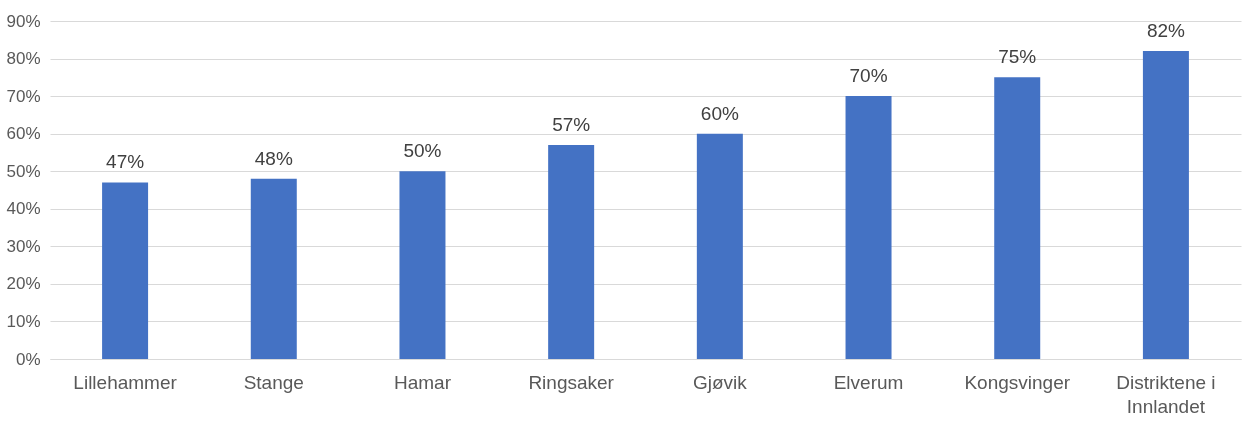 This screenshot has height=421, width=1251. I want to click on y-tick-label: 40%, so click(23, 209).